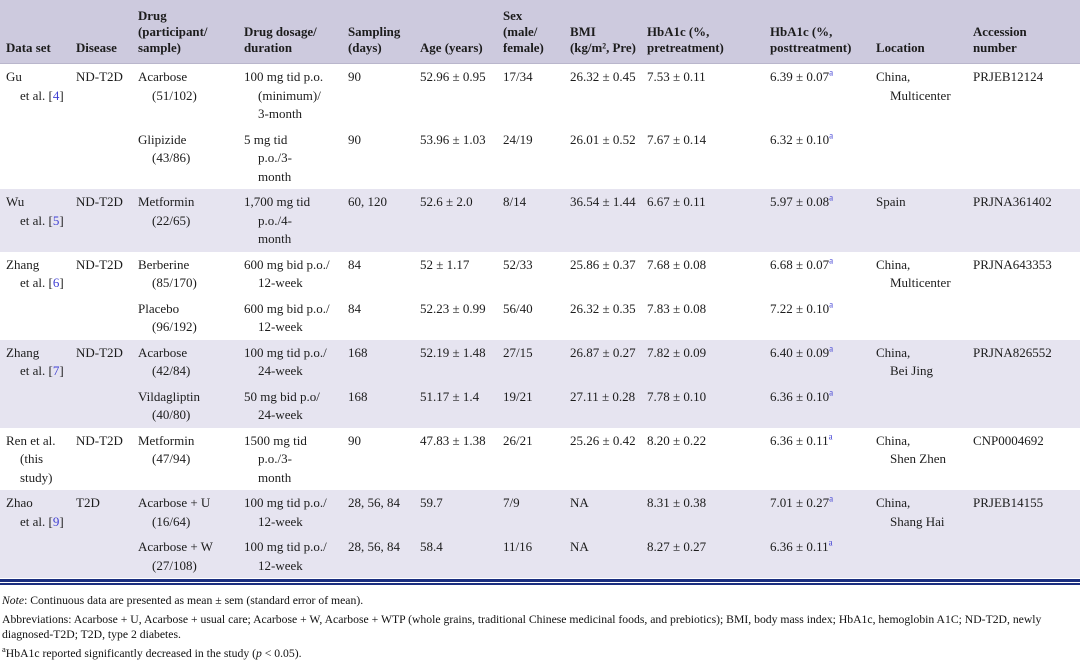 This screenshot has height=661, width=1080. What do you see at coordinates (602, 274) in the screenshot?
I see `cell-bmi: 25.86 ± 0.37` at bounding box center [602, 274].